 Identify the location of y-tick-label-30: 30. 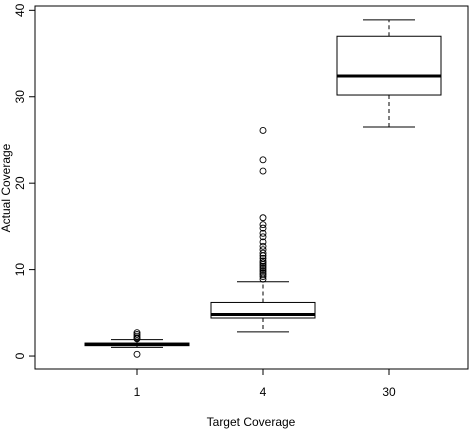
(20, 97).